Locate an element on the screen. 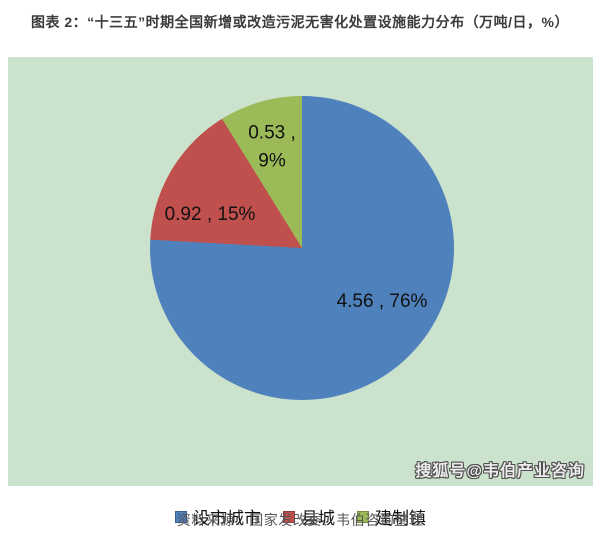 Image resolution: width=600 pixels, height=538 pixels. source-note: 资料来源：国家发改委、韦伯咨询整理 is located at coordinates (300, 520).